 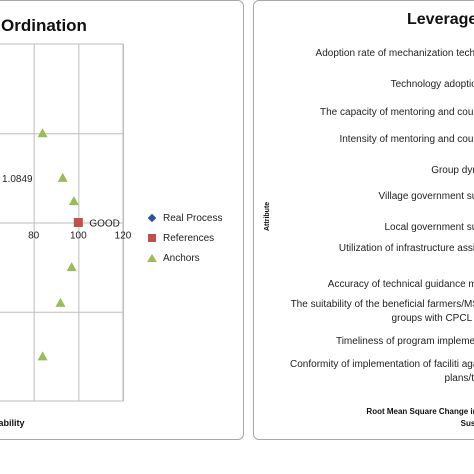 What do you see at coordinates (104, 224) in the screenshot?
I see `reference-label: GOOD` at bounding box center [104, 224].